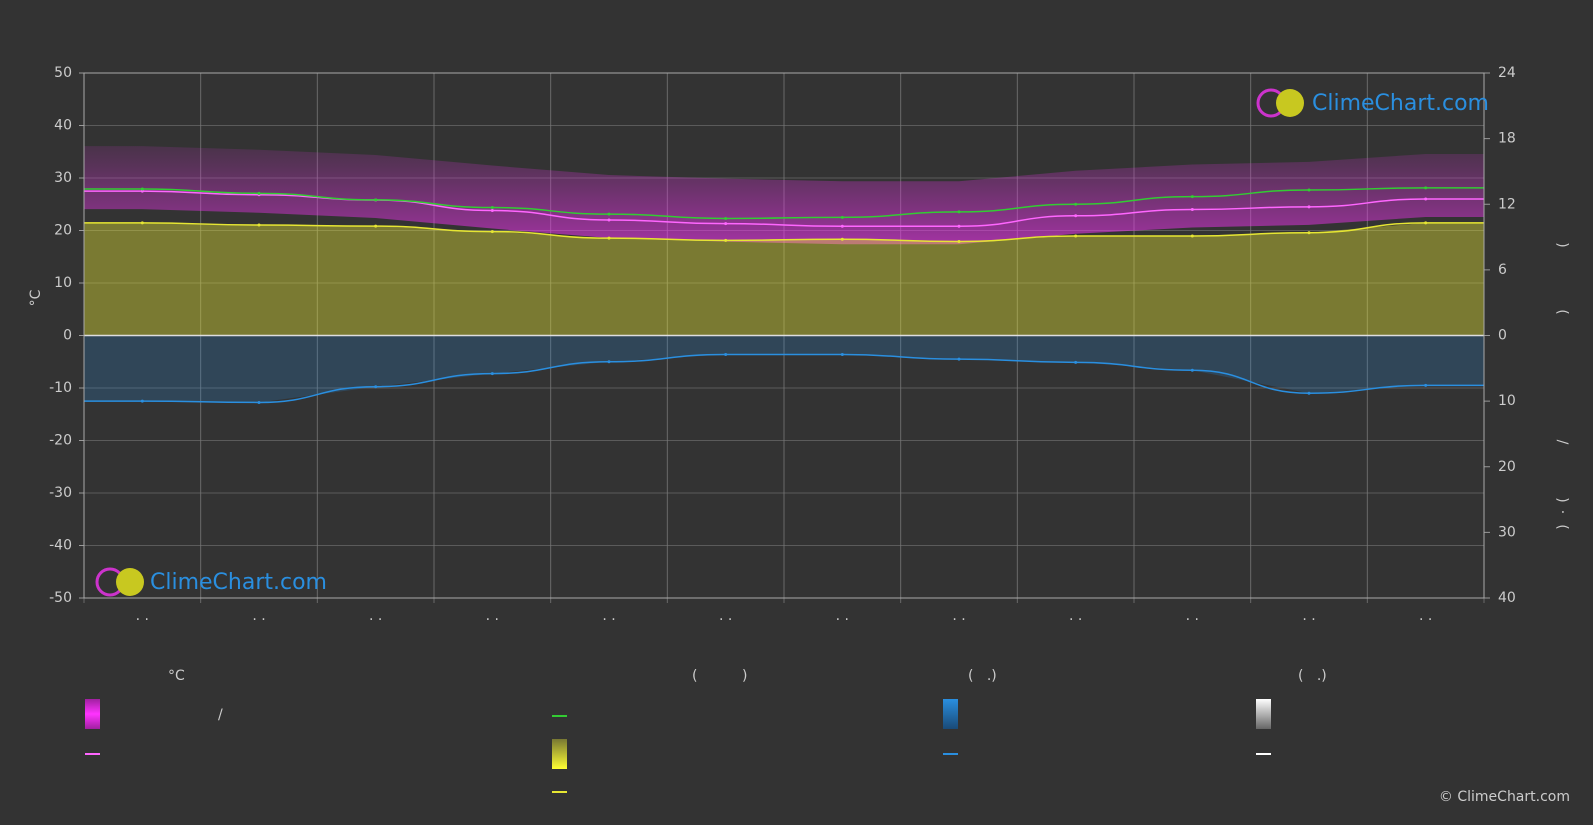 This screenshot has width=1593, height=825. What do you see at coordinates (176, 676) in the screenshot?
I see `legend-heading: °C` at bounding box center [176, 676].